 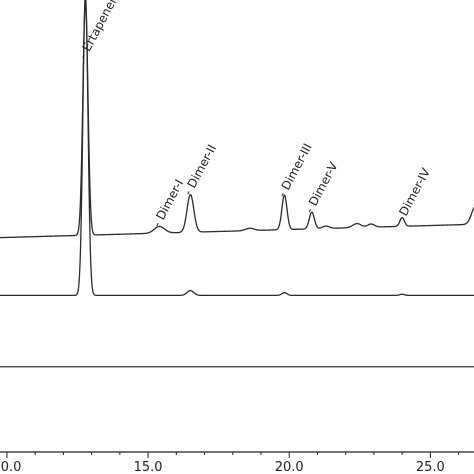 What do you see at coordinates (412, 195) in the screenshot?
I see `peak-label: - Dimer-IV` at bounding box center [412, 195].